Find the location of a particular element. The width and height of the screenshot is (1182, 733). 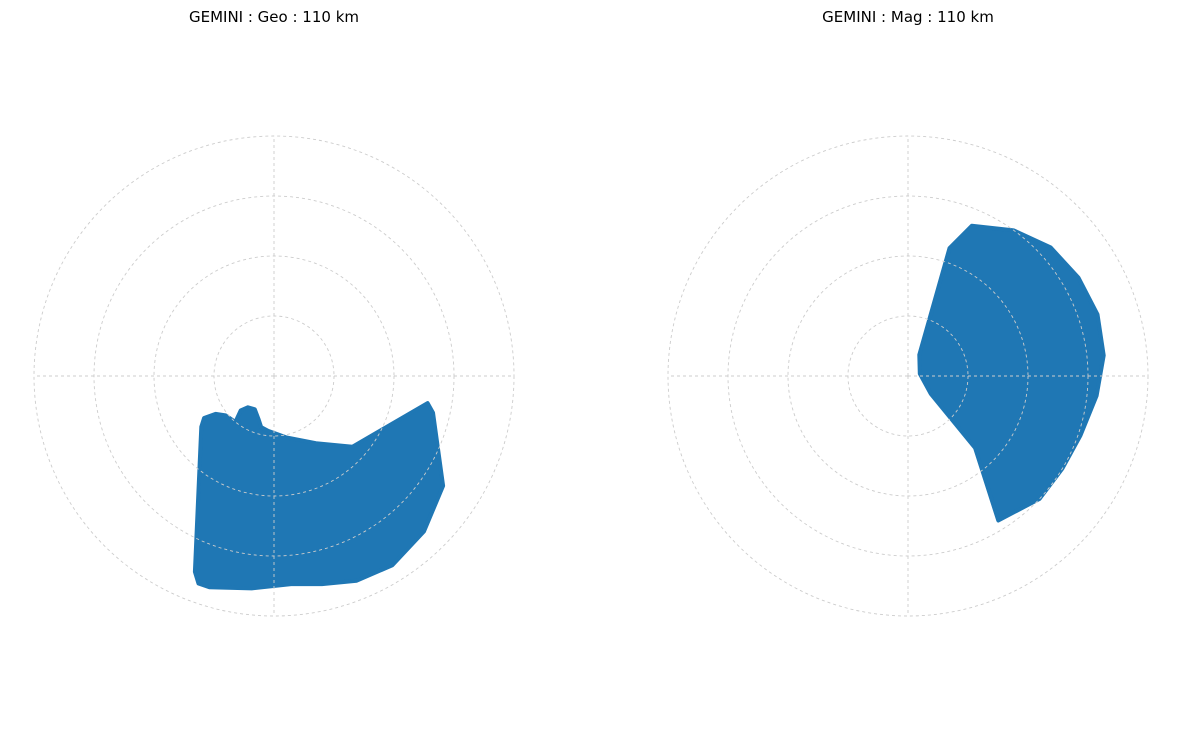

chart-title-mag: GEMINI : Mag : 110 km is located at coordinates (908, 17).